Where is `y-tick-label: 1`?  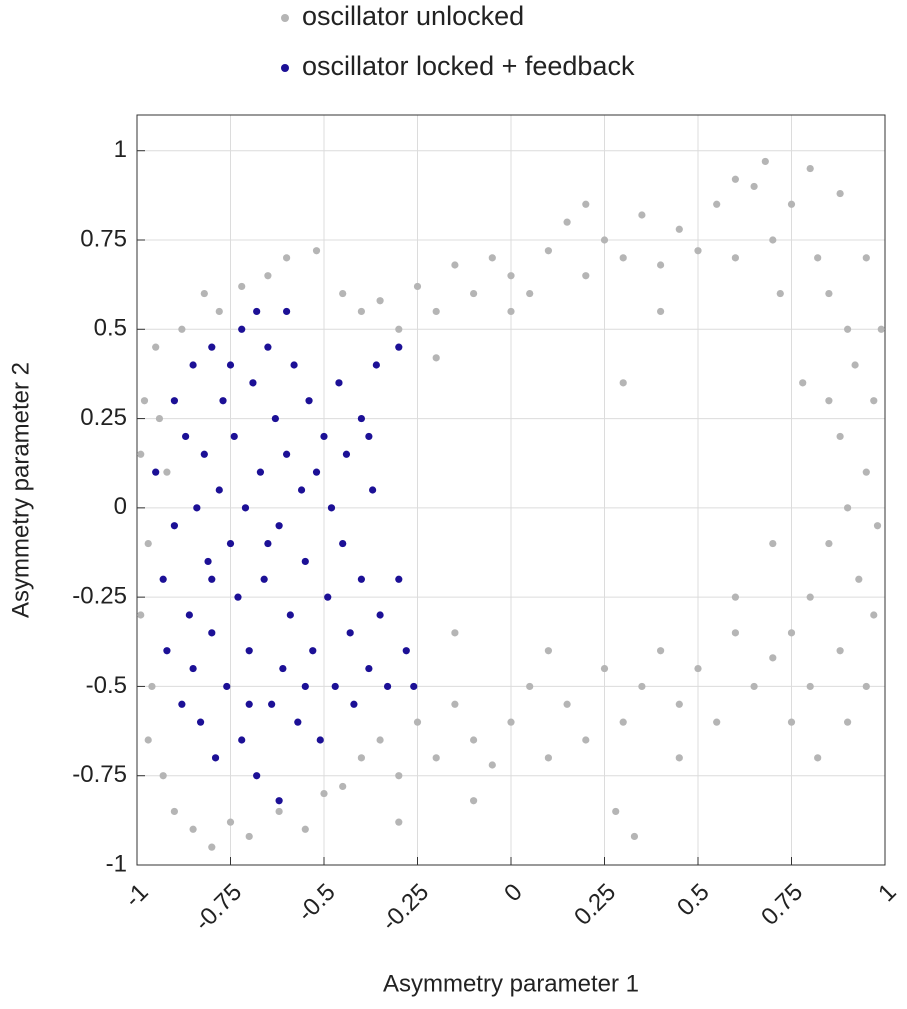 y-tick-label: 1 is located at coordinates (120, 149).